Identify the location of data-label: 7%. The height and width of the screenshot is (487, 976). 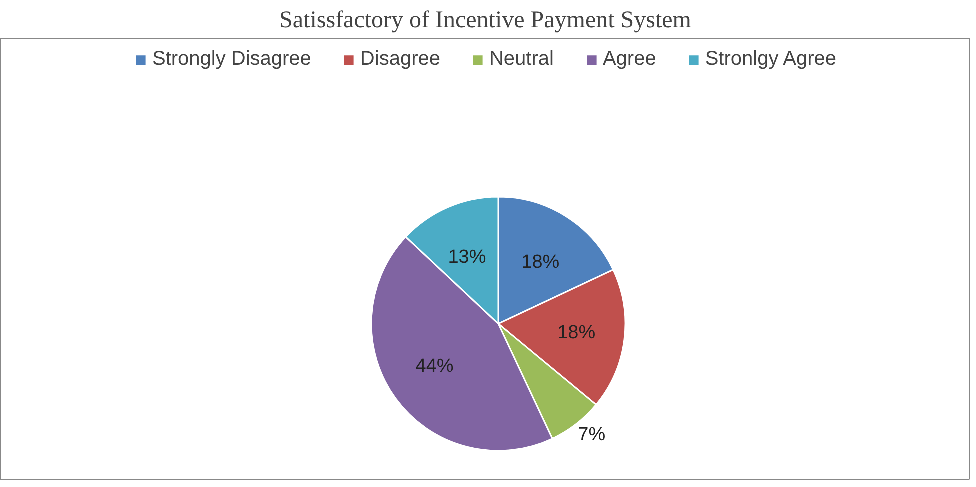
(592, 435).